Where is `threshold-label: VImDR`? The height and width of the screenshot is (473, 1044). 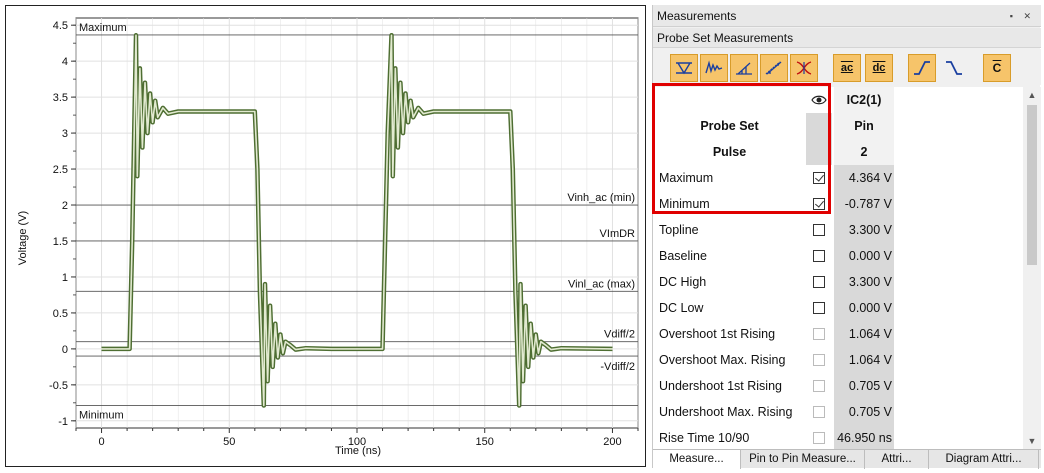
threshold-label: VImDR is located at coordinates (618, 234).